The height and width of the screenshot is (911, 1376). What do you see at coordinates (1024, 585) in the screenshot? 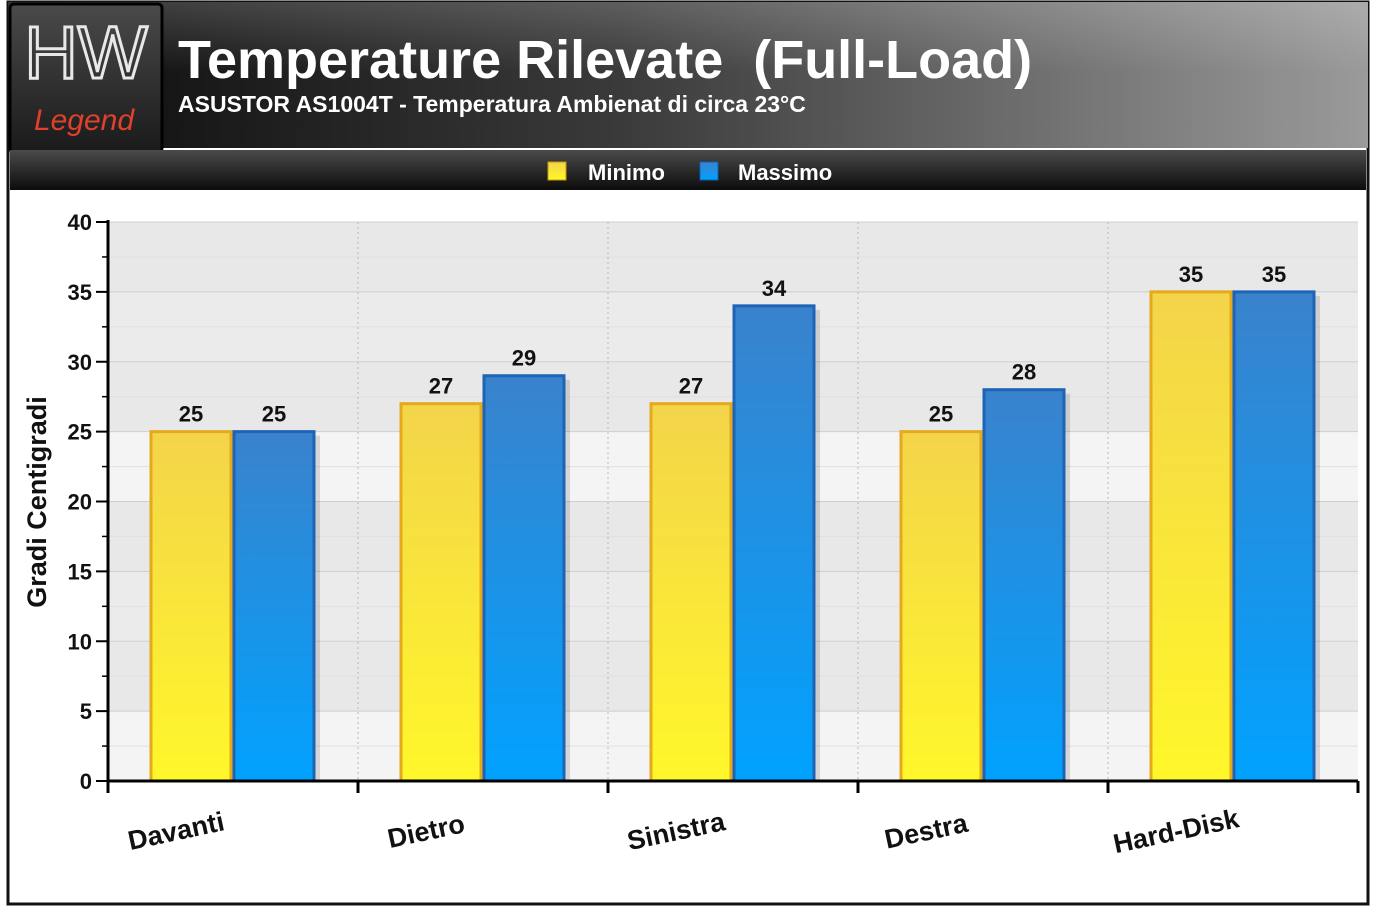
I see `bar-massimo-destra` at bounding box center [1024, 585].